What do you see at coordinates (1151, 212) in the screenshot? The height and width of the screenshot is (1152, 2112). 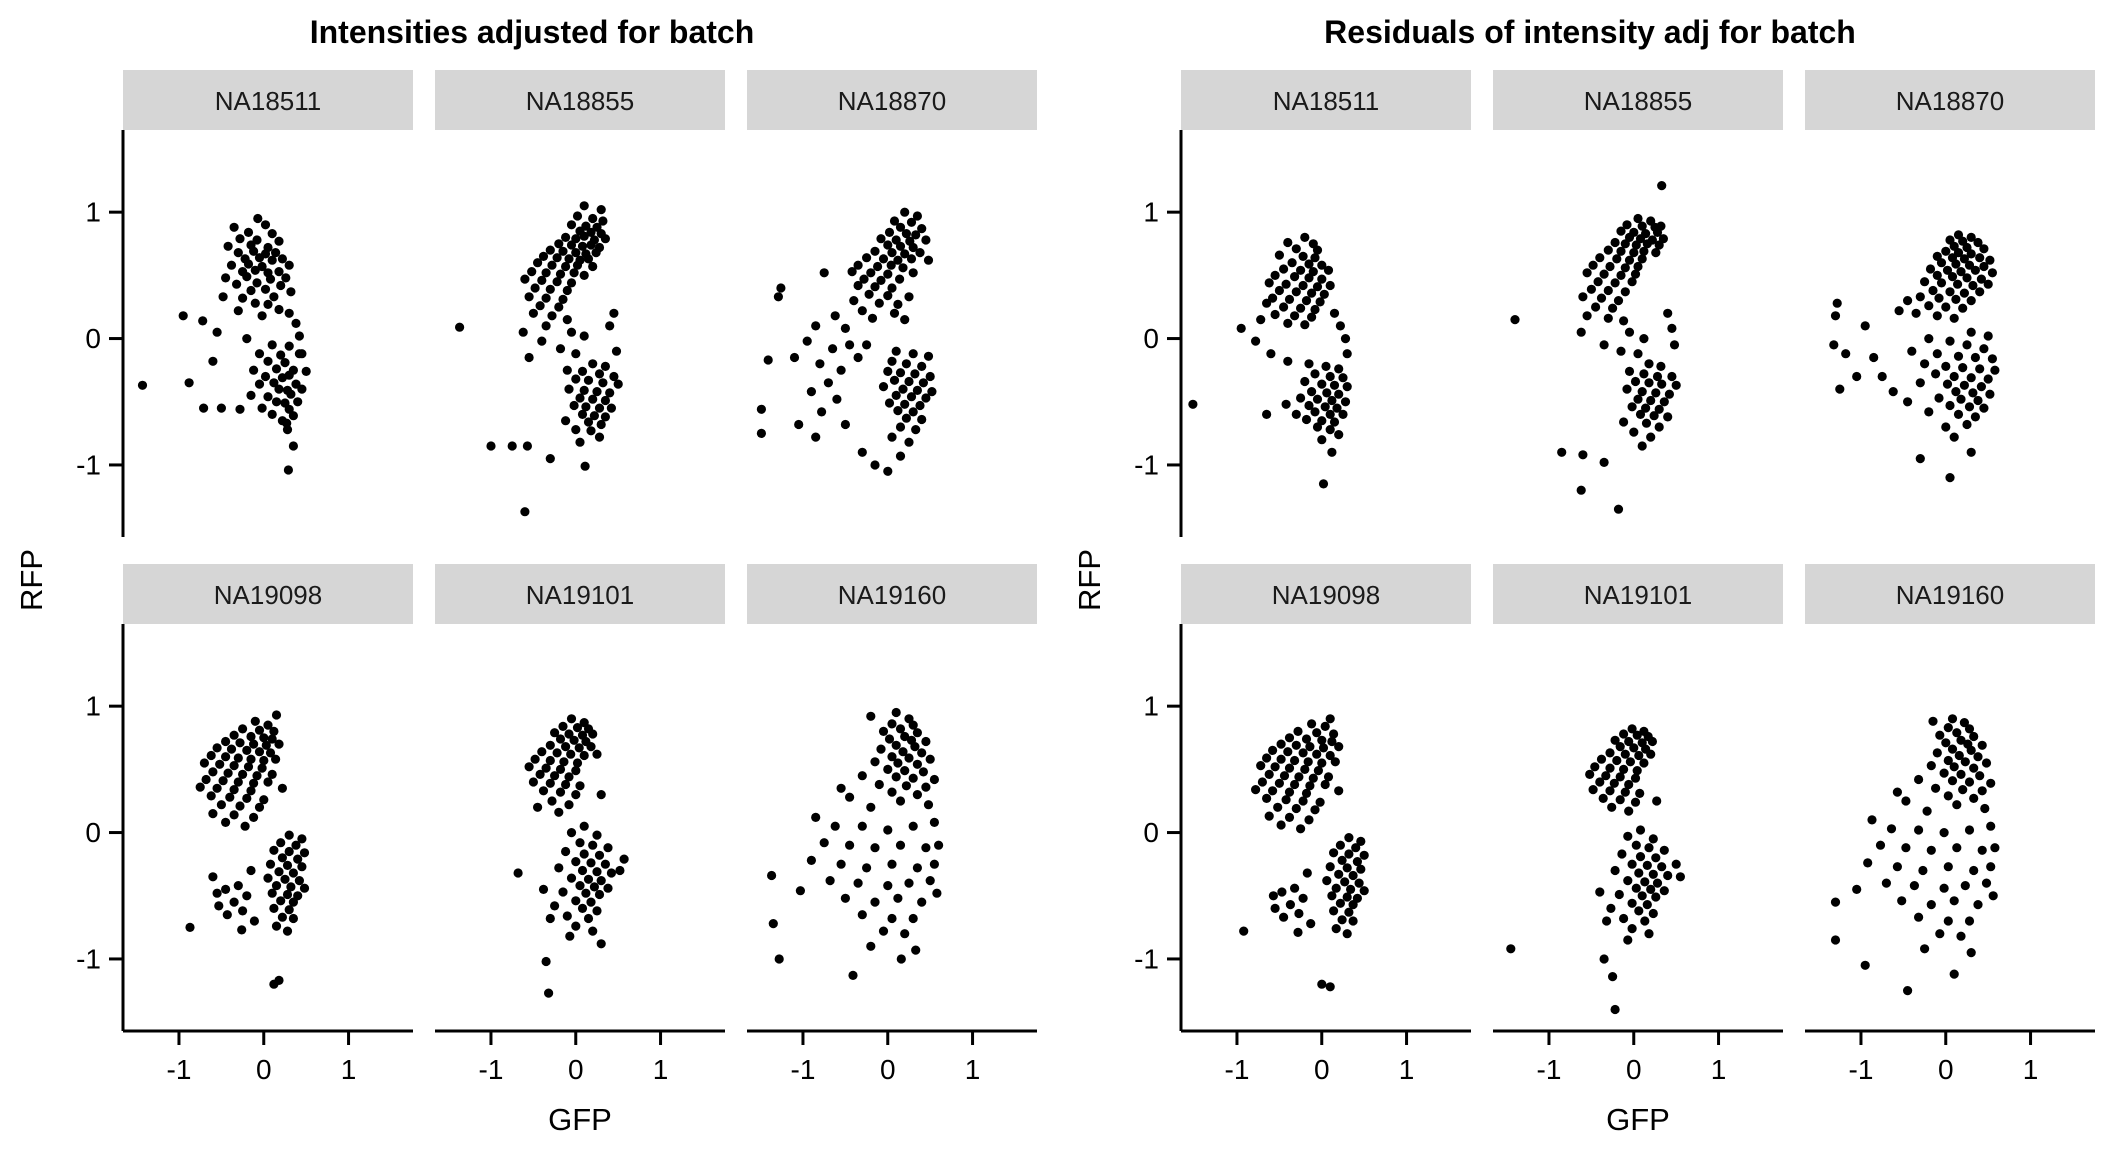 I see `y-axis-tick-label: 1` at bounding box center [1151, 212].